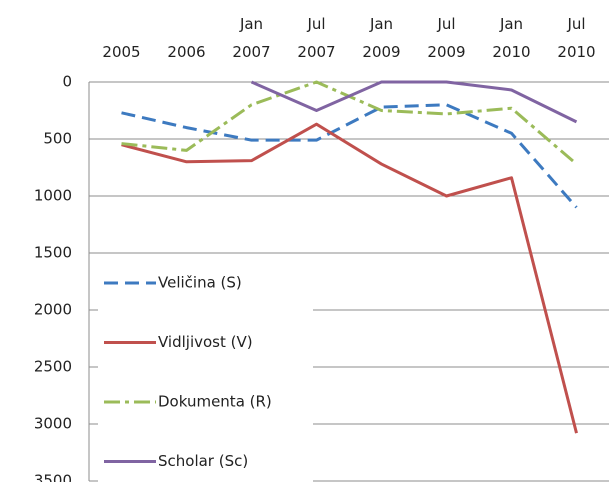 The height and width of the screenshot is (482, 611). Describe the element at coordinates (53, 310) in the screenshot. I see `y-tick-label: 2000` at that location.